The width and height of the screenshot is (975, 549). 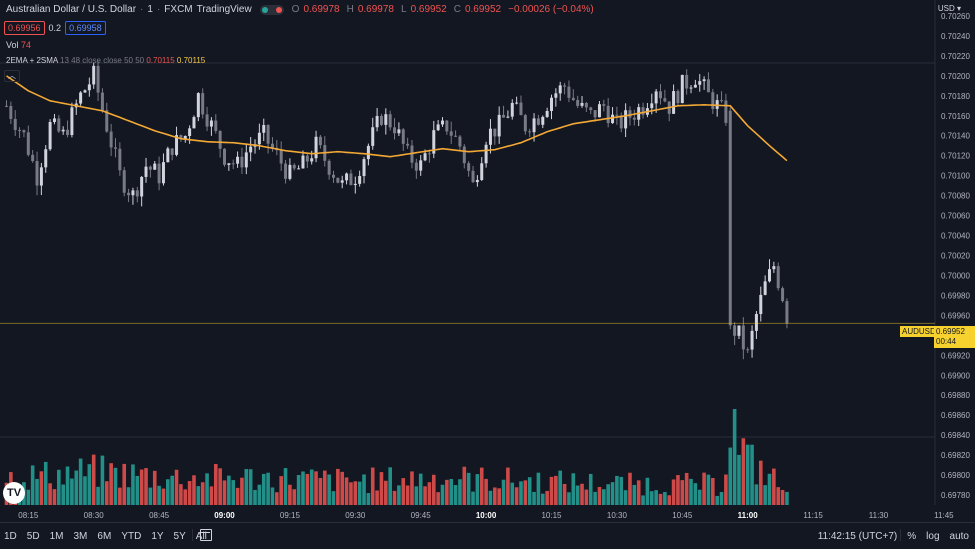 I want to click on market-status-toggle, so click(x=271, y=9).